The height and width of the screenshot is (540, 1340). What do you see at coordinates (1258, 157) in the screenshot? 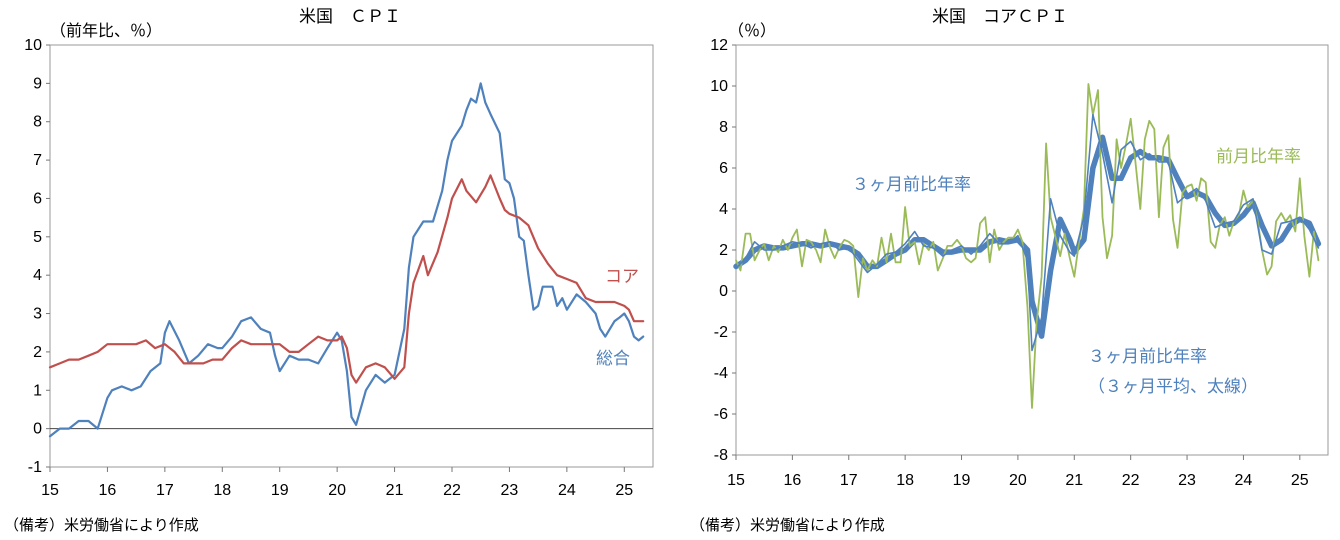
I see `series-label-mom: 前月比年率` at bounding box center [1258, 157].